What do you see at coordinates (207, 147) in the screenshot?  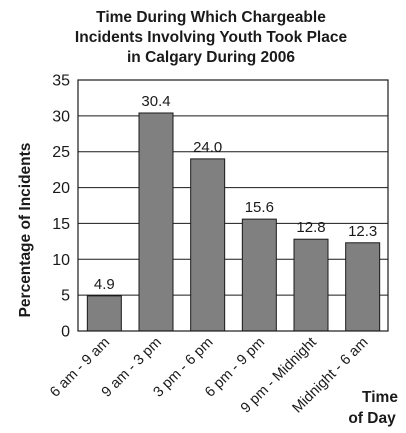 I see `bar-data-label: 24.0` at bounding box center [207, 147].